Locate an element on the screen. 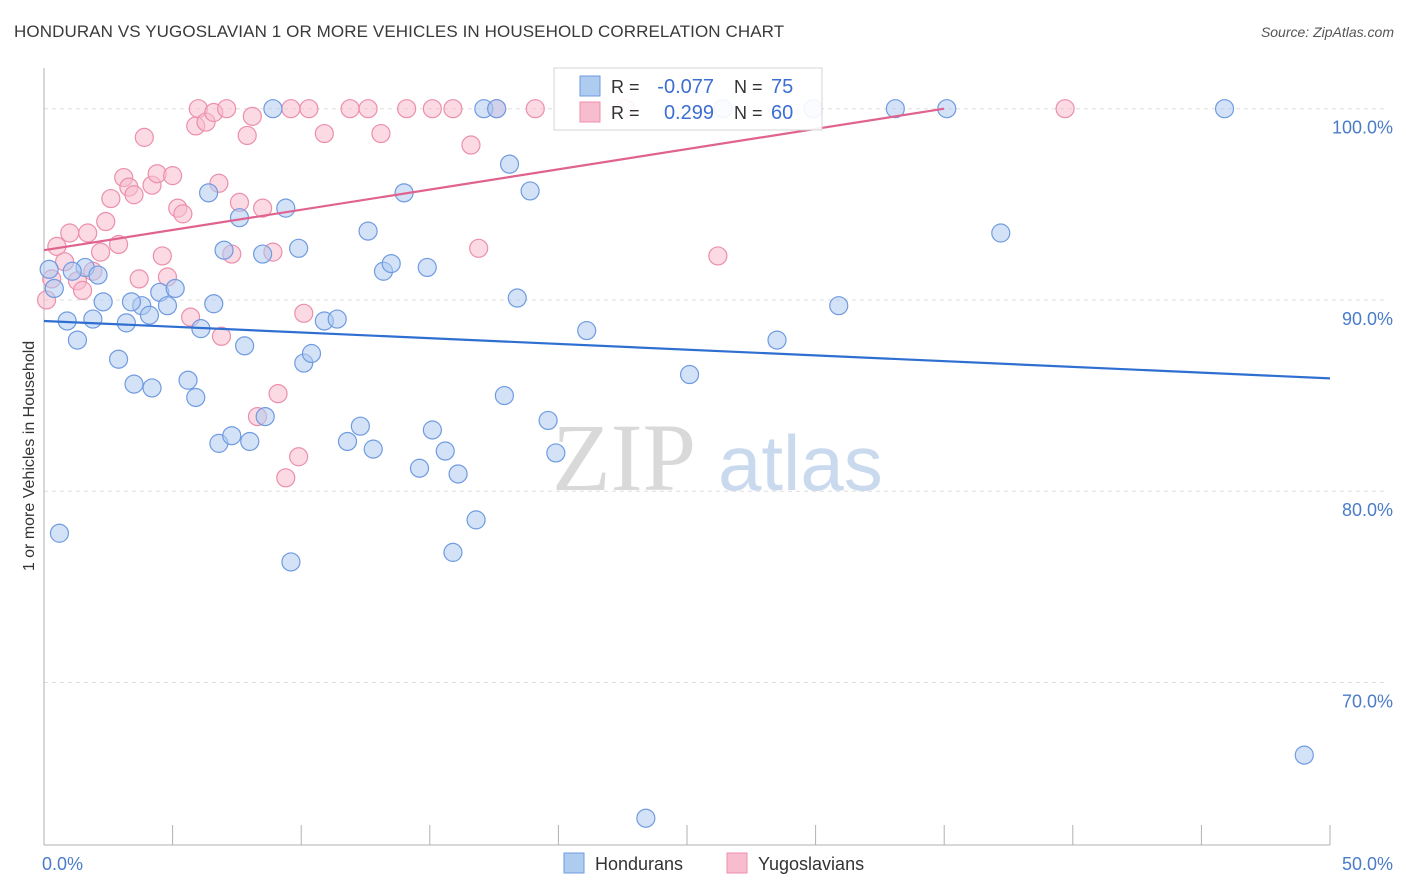 This screenshot has width=1406, height=892. legend-n-label: N = is located at coordinates (748, 113).